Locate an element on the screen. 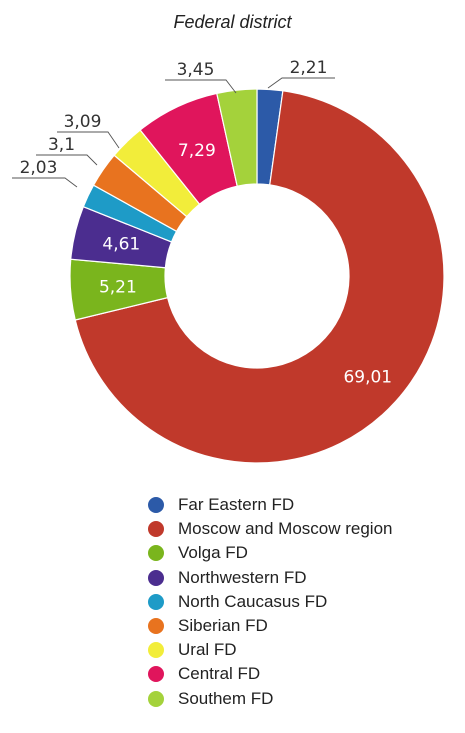 Image resolution: width=465 pixels, height=733 pixels. data-label: 4,61 is located at coordinates (121, 245).